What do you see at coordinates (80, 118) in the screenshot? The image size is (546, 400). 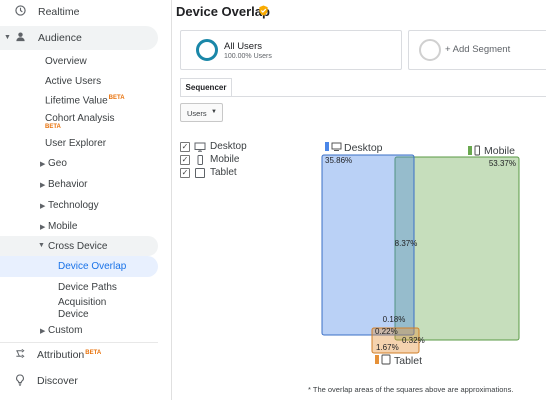 I see `sidebar-item-label: Cohort Analysis` at bounding box center [80, 118].